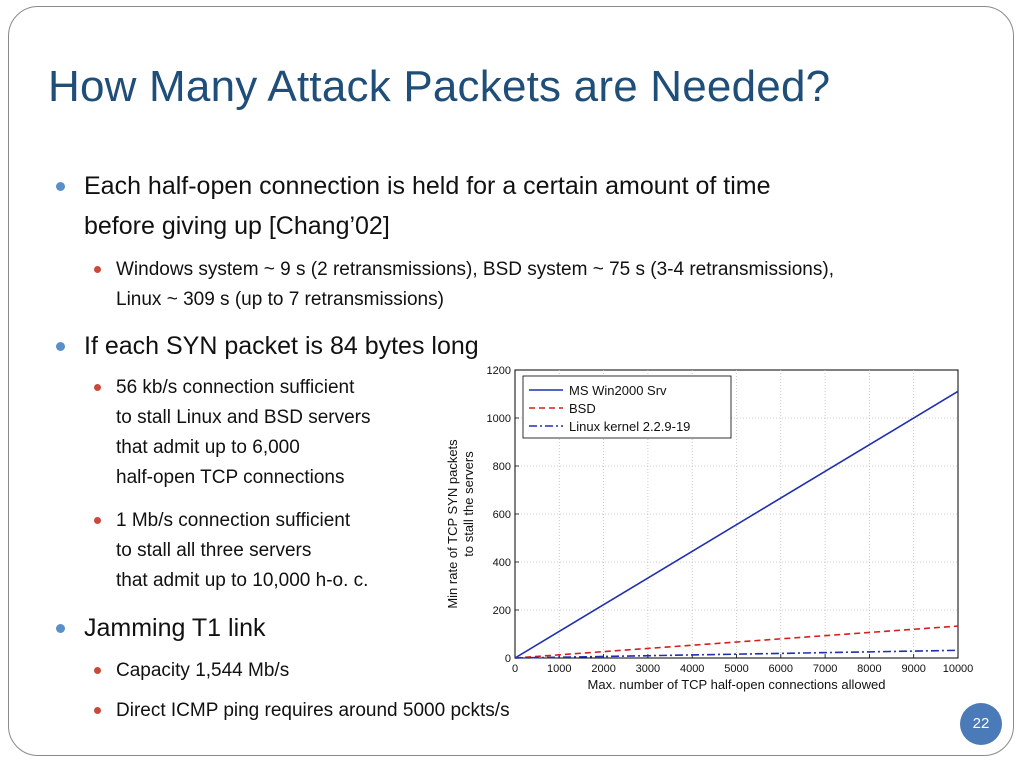  I want to click on sub-bullet-line: Linux ~ 309 s (up to 7 retransmissions), so click(280, 299).